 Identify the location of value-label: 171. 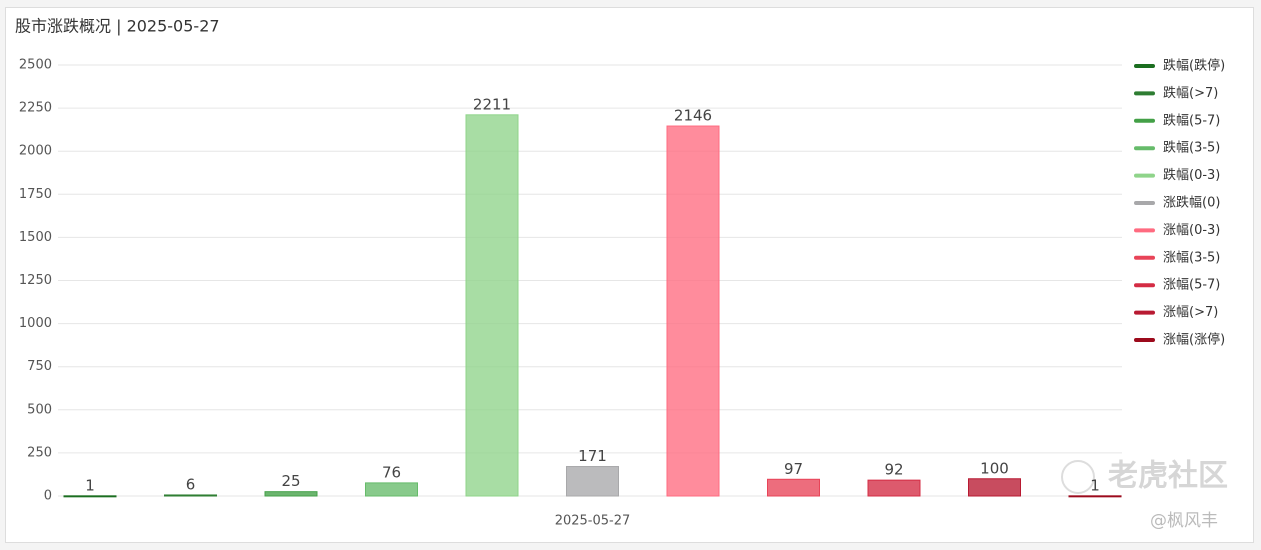
(592, 456).